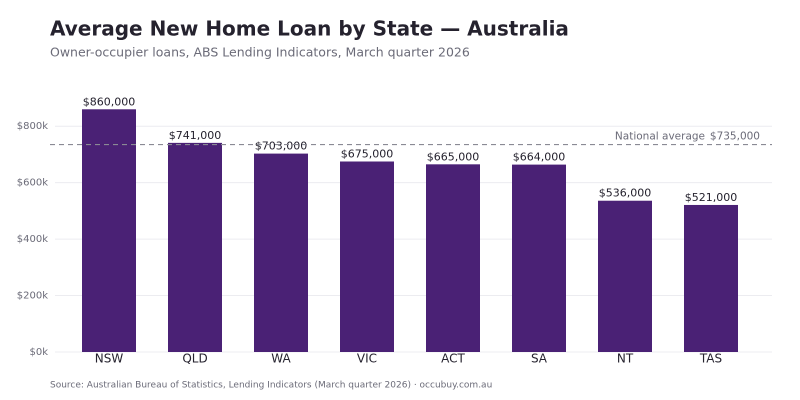 The height and width of the screenshot is (400, 800). What do you see at coordinates (32, 126) in the screenshot?
I see `y-tick-label: $800k` at bounding box center [32, 126].